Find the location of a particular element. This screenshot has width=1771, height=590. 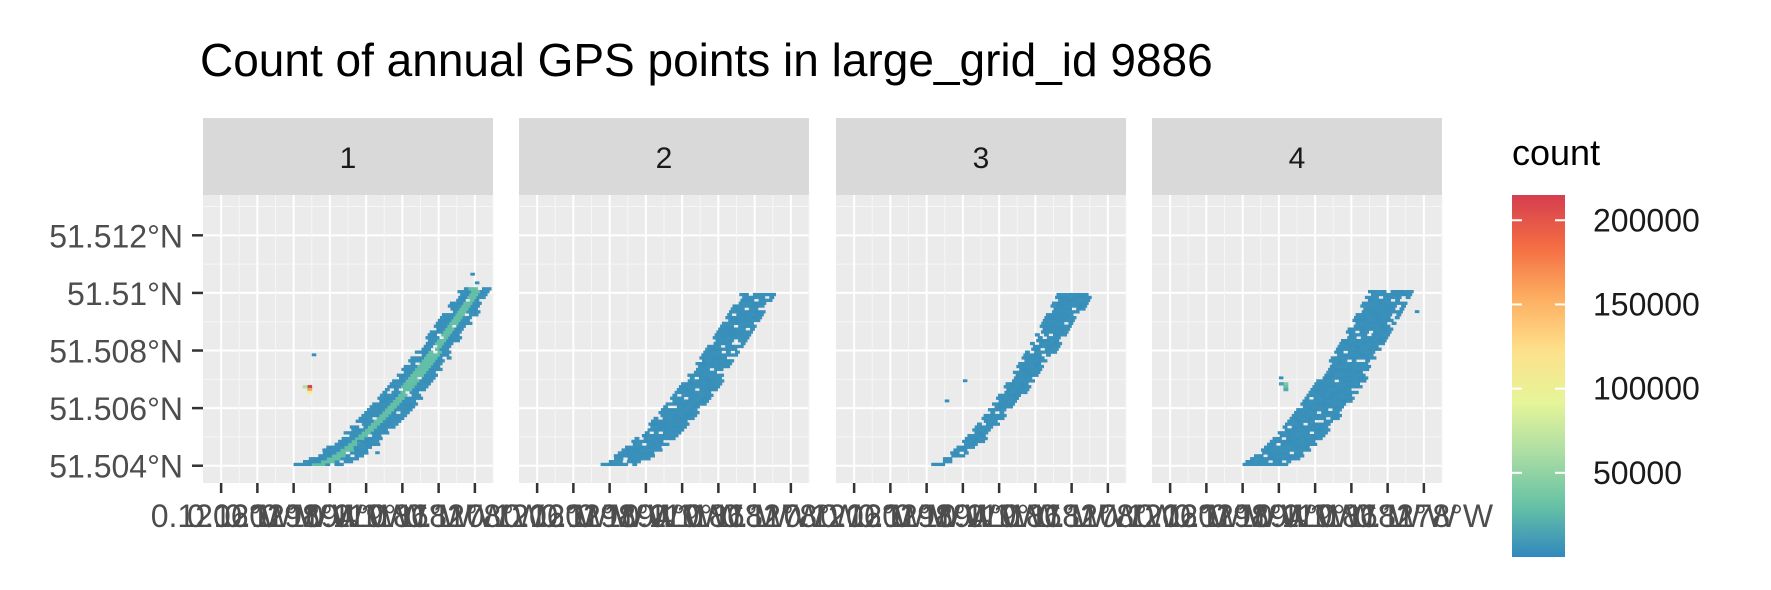

facet-strip is located at coordinates (981, 156).